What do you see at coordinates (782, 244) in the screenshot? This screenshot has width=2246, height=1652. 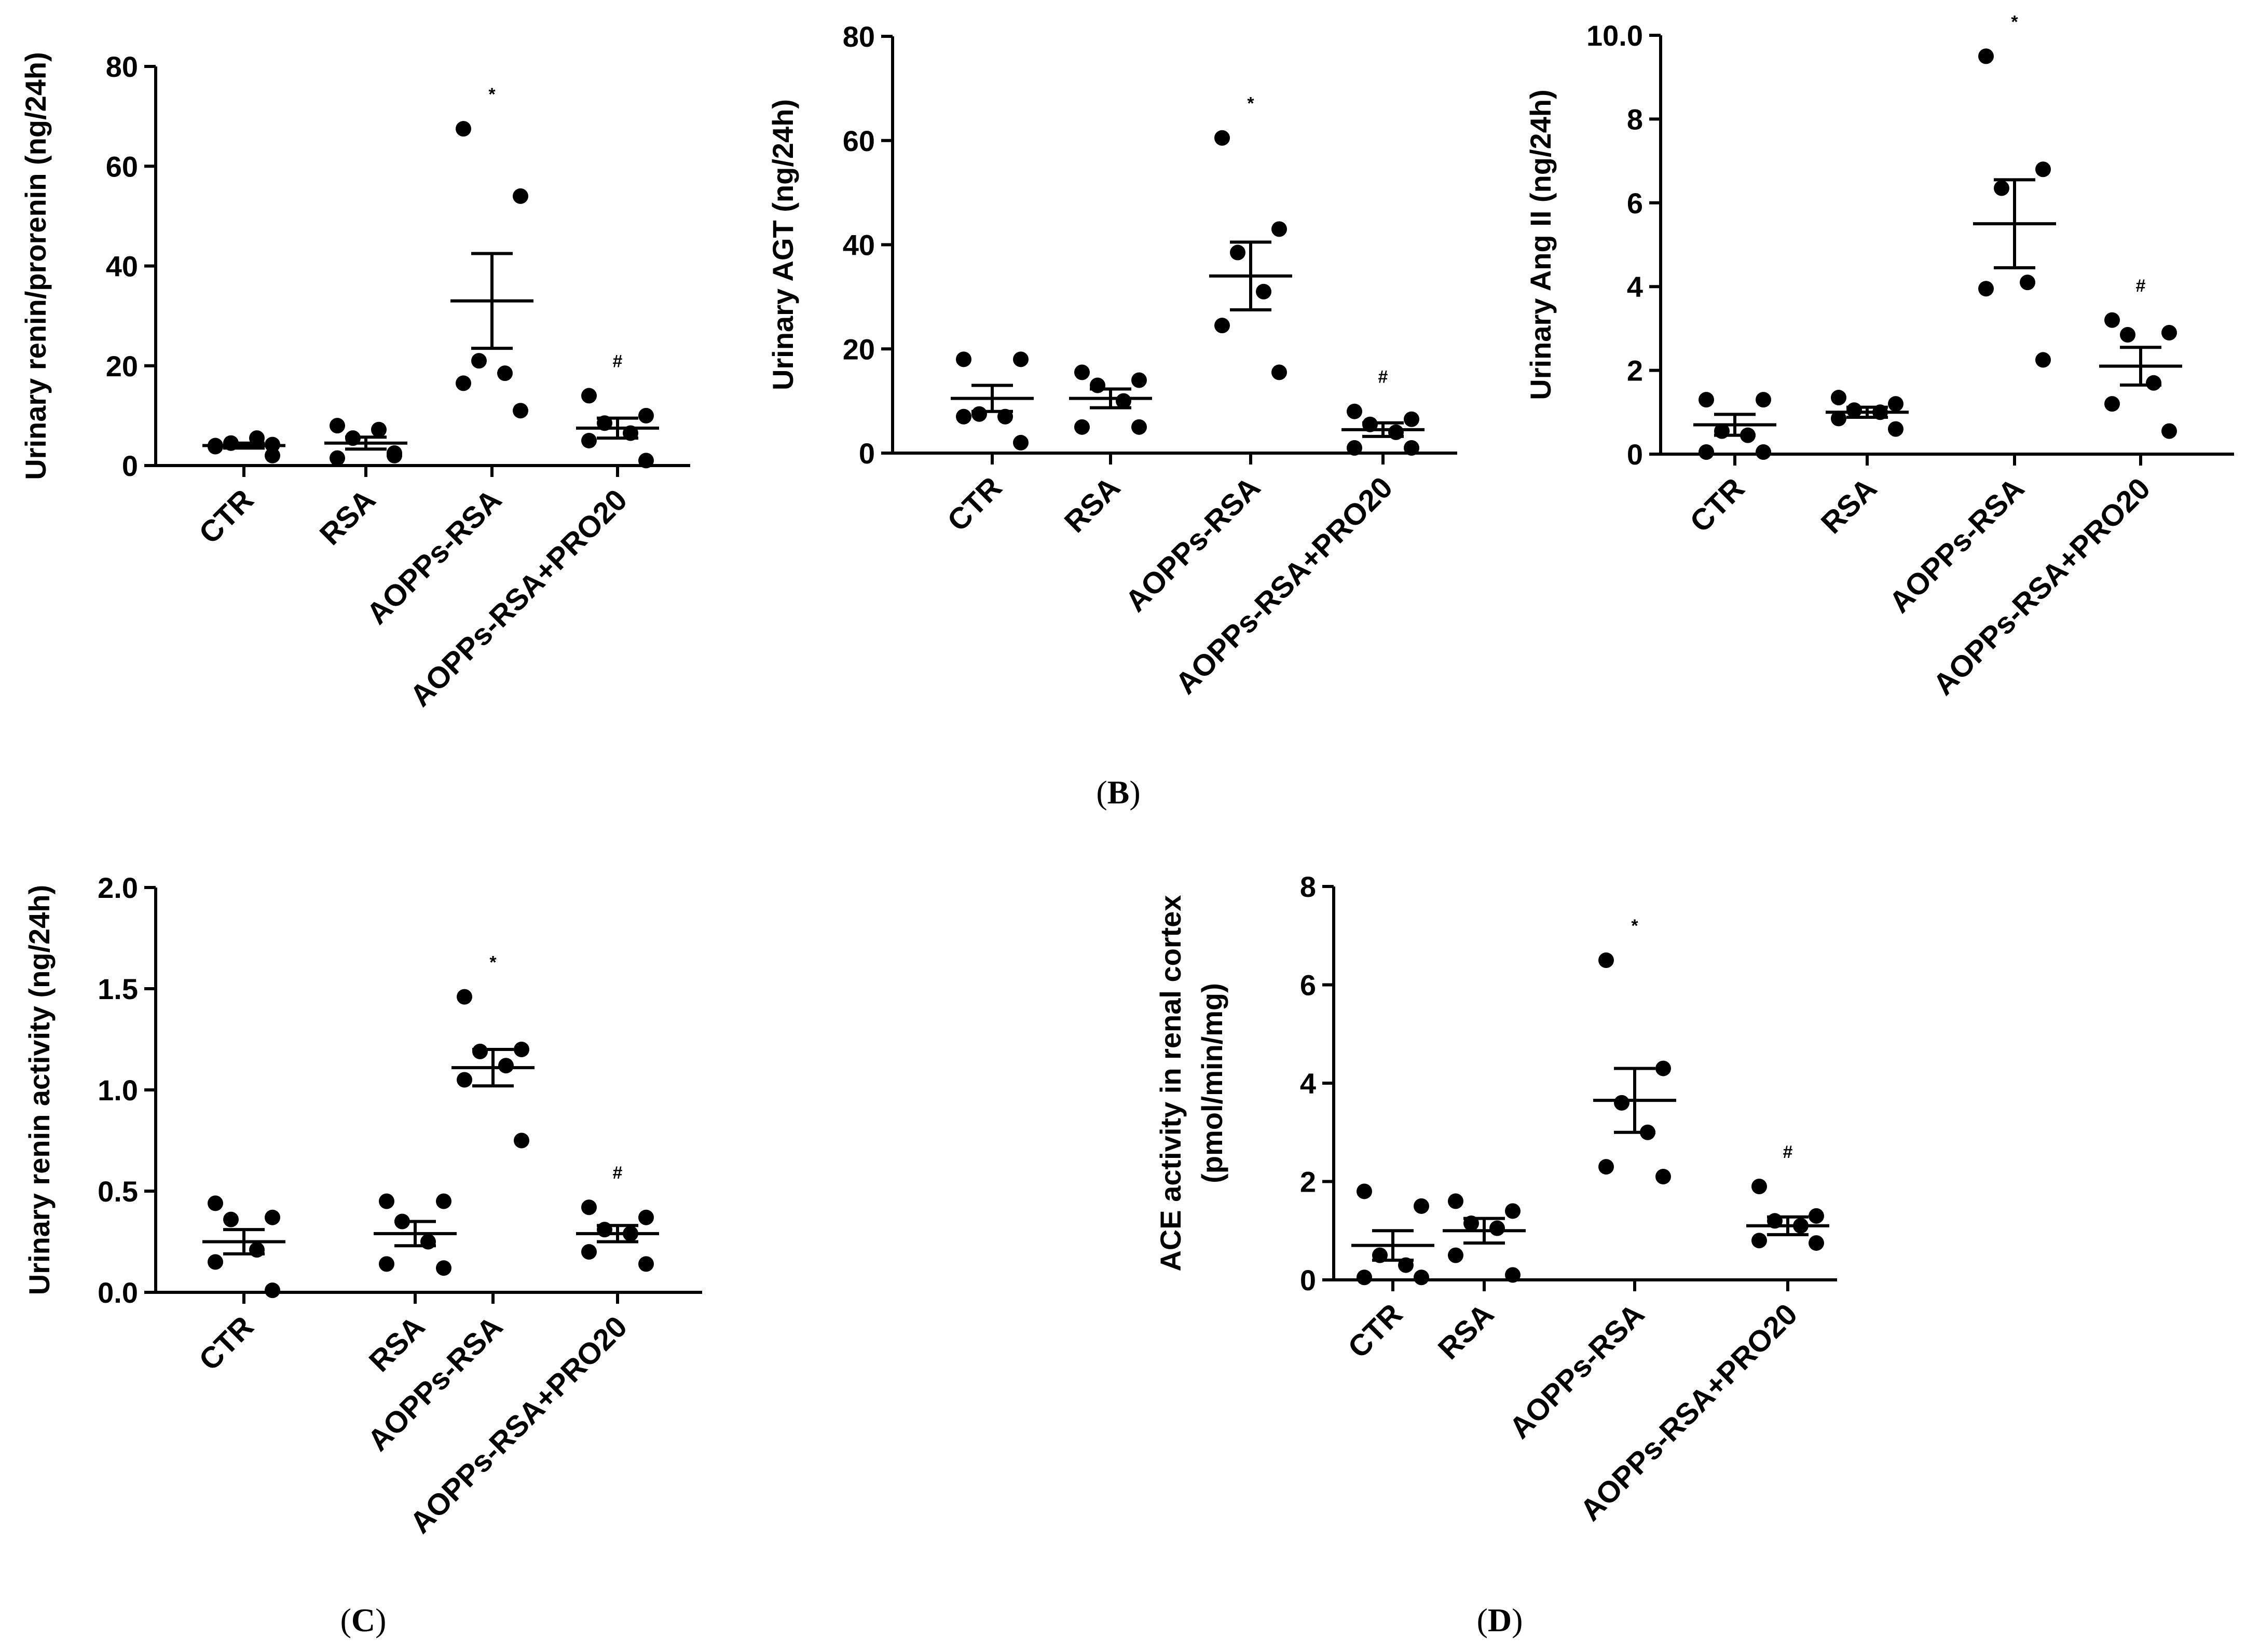 I see `y-axis-title: Urinary AGT (ng/24h)` at bounding box center [782, 244].